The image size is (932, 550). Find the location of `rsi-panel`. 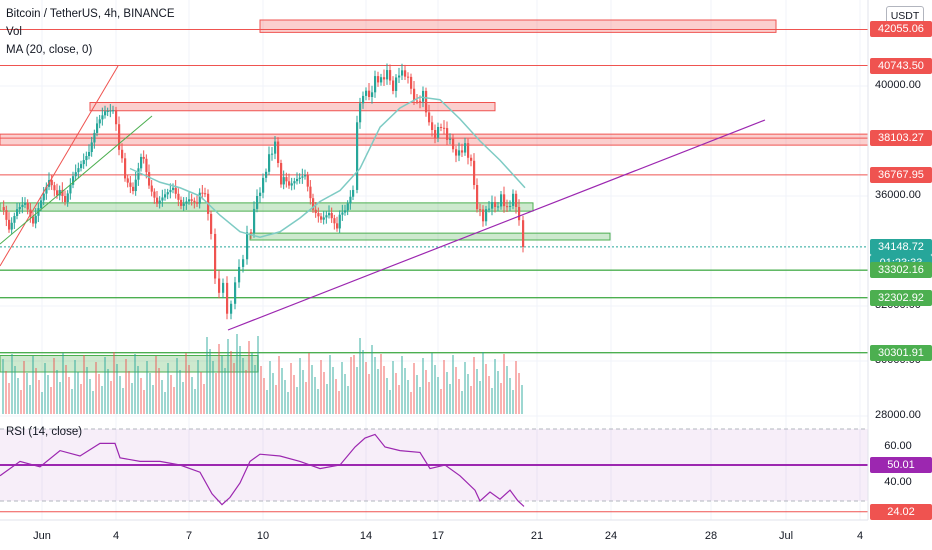

rsi-panel is located at coordinates (434, 470).